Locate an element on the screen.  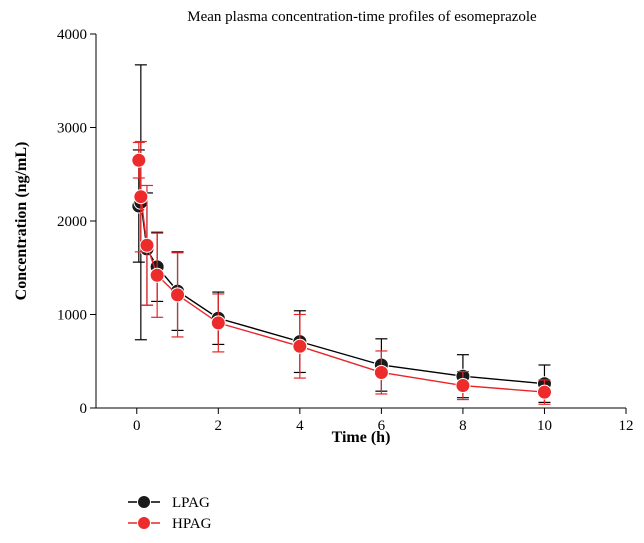
x-axis-label: Time (h) is located at coordinates (361, 437).